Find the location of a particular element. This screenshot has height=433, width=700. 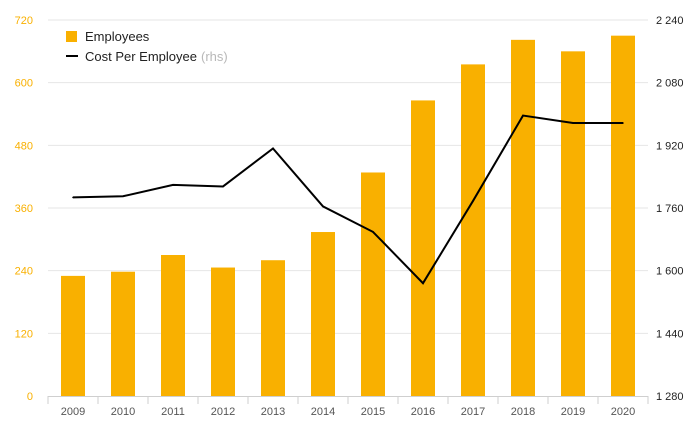

x-axis-tick-label: 2013 is located at coordinates (273, 412).